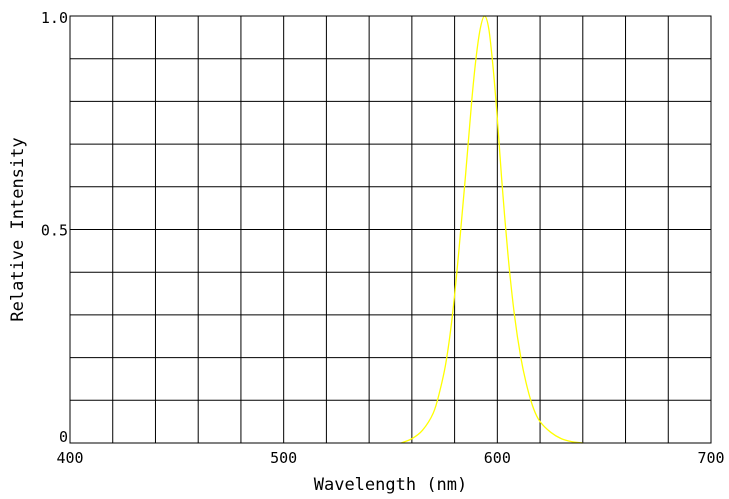 Image resolution: width=729 pixels, height=499 pixels. What do you see at coordinates (69, 458) in the screenshot?
I see `x-tick-label: 400` at bounding box center [69, 458].